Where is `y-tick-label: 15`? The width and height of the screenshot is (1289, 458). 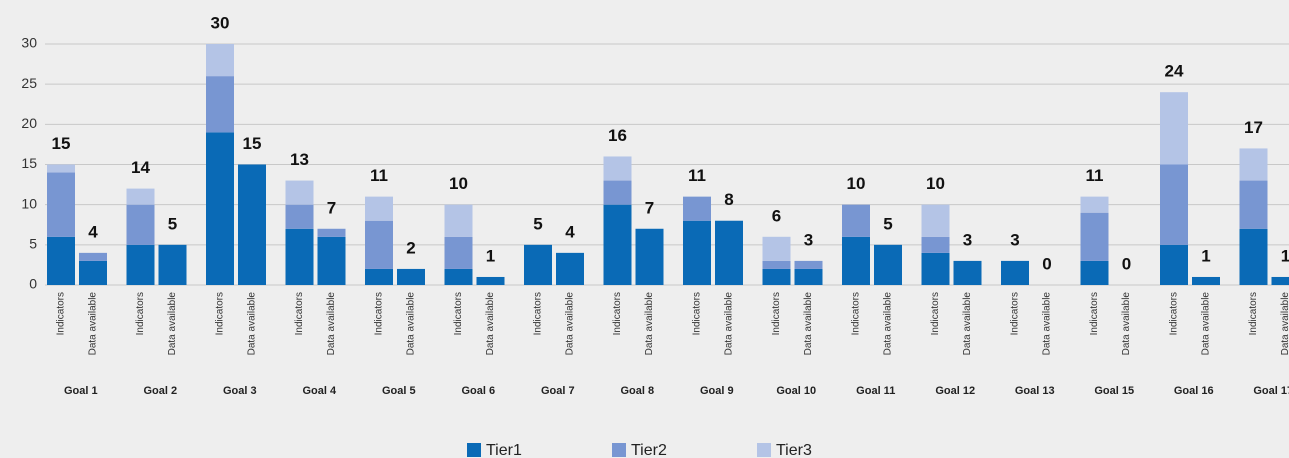
y-tick-label: 15 is located at coordinates (29, 163).